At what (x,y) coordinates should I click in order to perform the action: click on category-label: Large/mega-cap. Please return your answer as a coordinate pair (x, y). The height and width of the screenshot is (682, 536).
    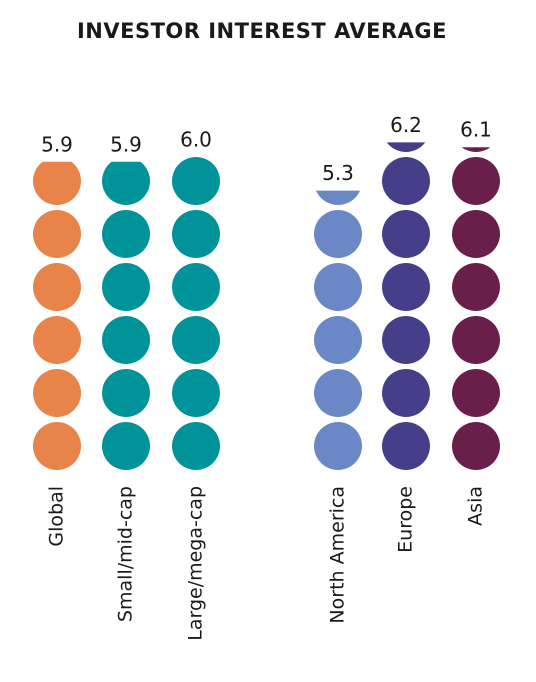
    Looking at the image, I should click on (196, 563).